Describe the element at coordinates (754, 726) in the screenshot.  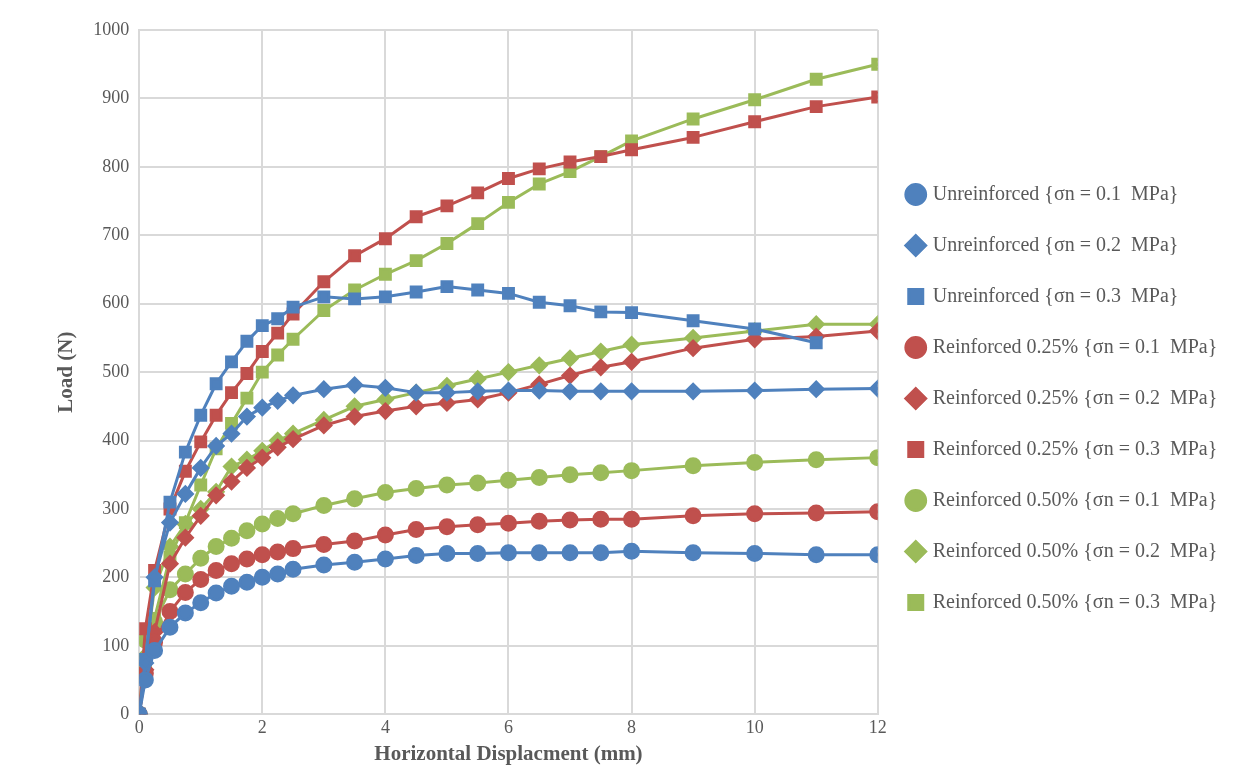
I see `x-tick-label: 10` at that location.